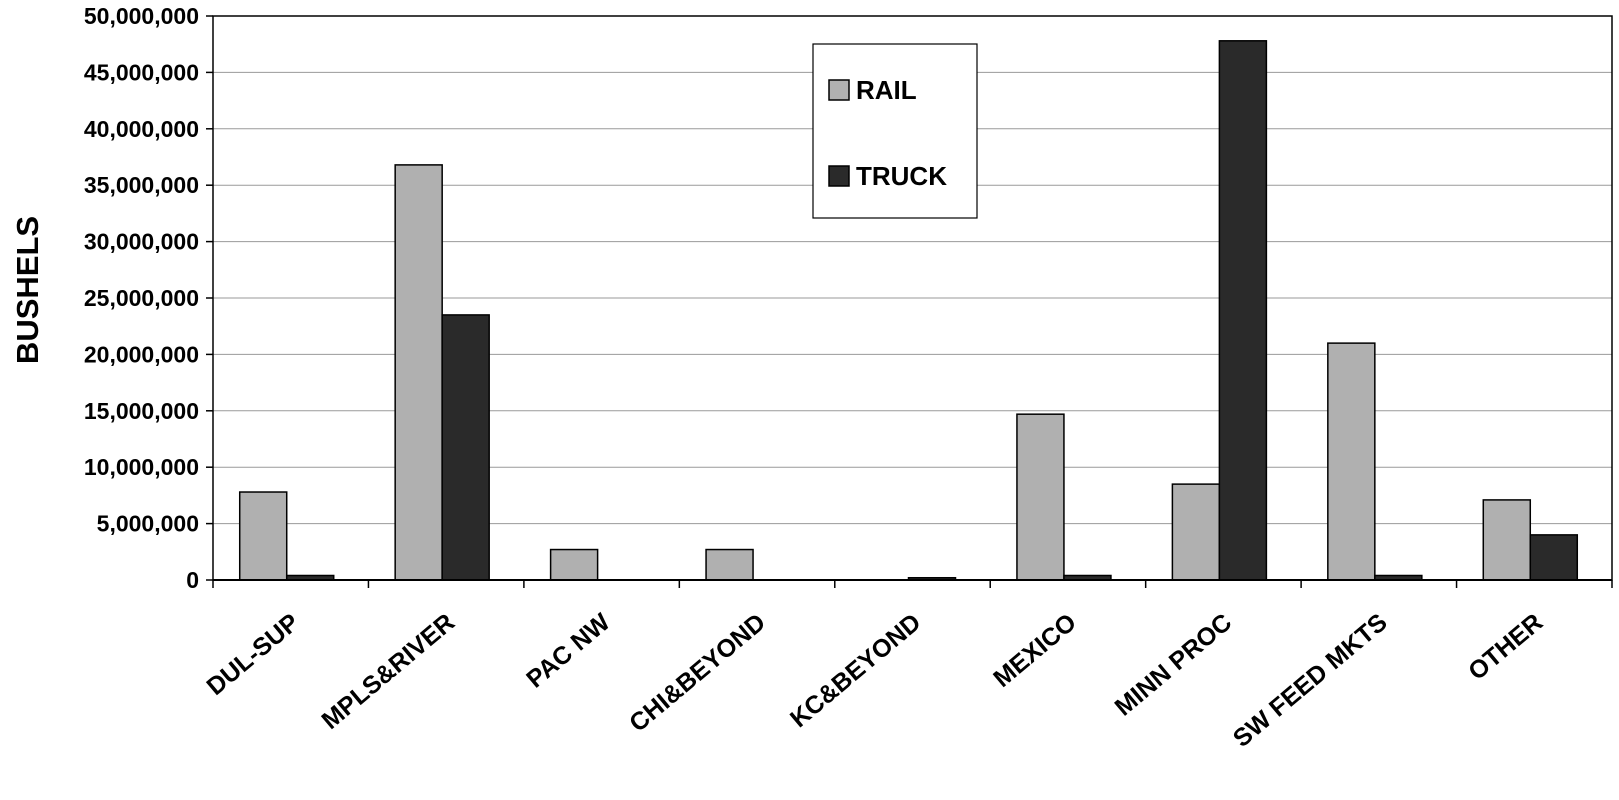  Describe the element at coordinates (141, 129) in the screenshot. I see `y-tick-label: 40,000,000` at that location.